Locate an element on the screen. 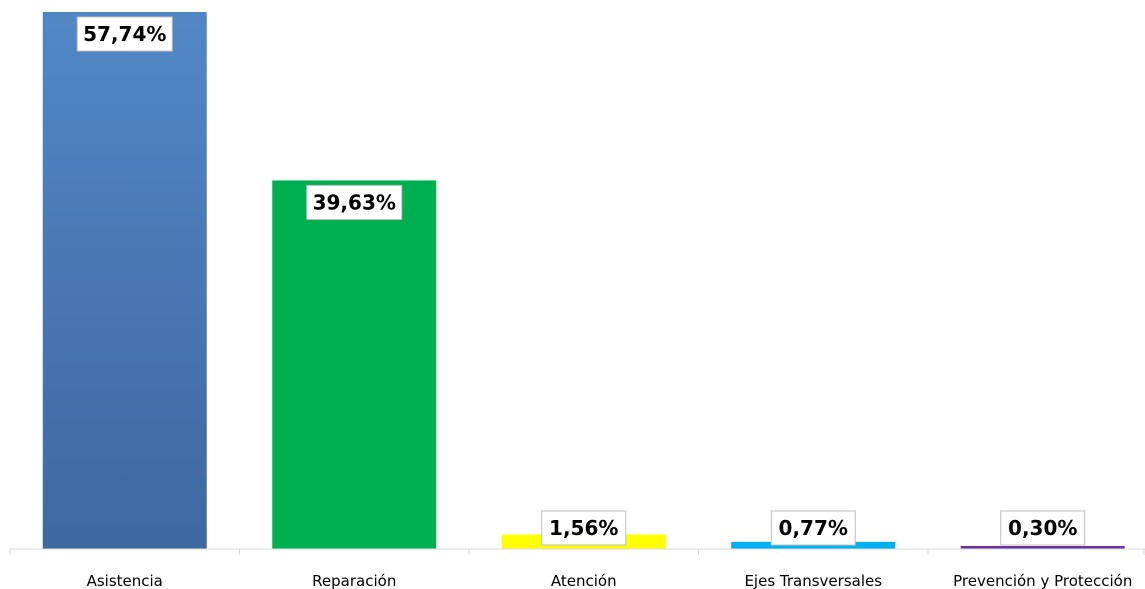 The width and height of the screenshot is (1145, 589). category-label-asistencia: Asistencia is located at coordinates (125, 580).